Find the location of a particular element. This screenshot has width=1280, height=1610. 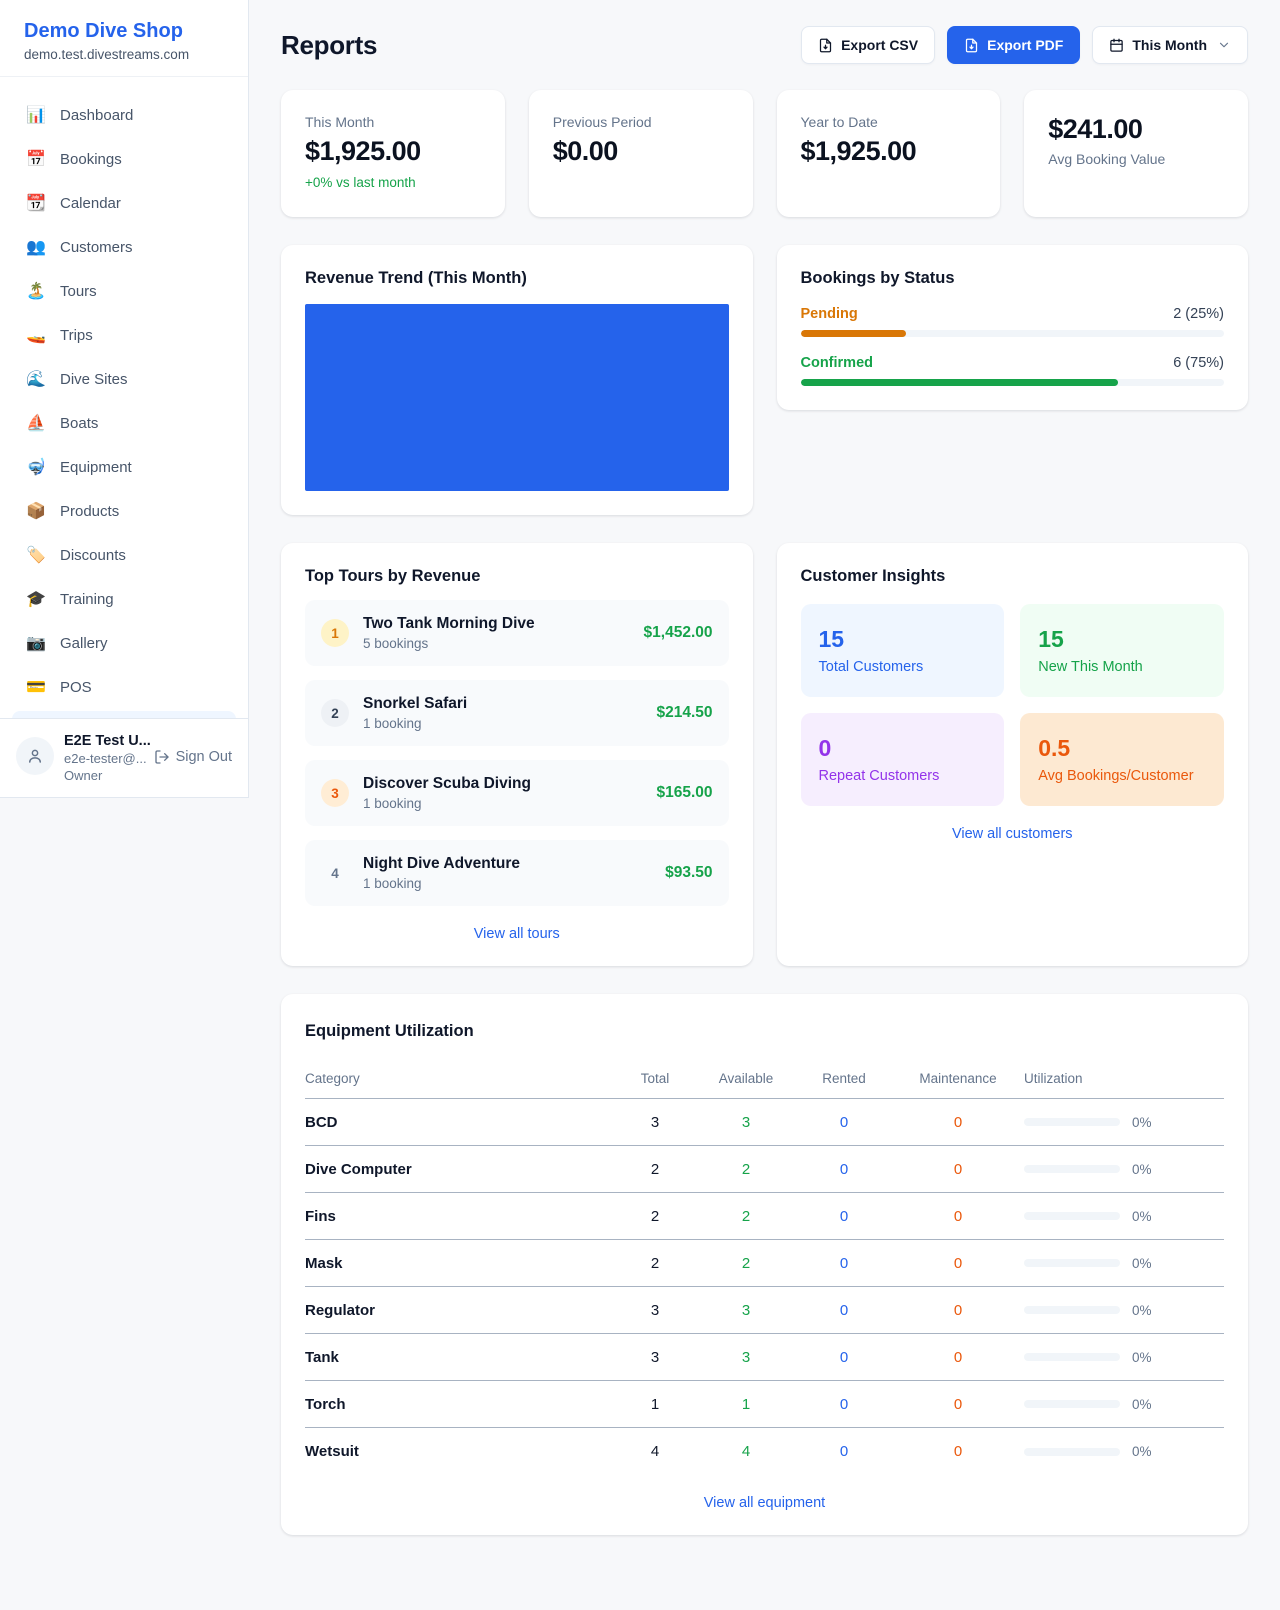

view-all-customers-link: View all customers is located at coordinates (1012, 834).